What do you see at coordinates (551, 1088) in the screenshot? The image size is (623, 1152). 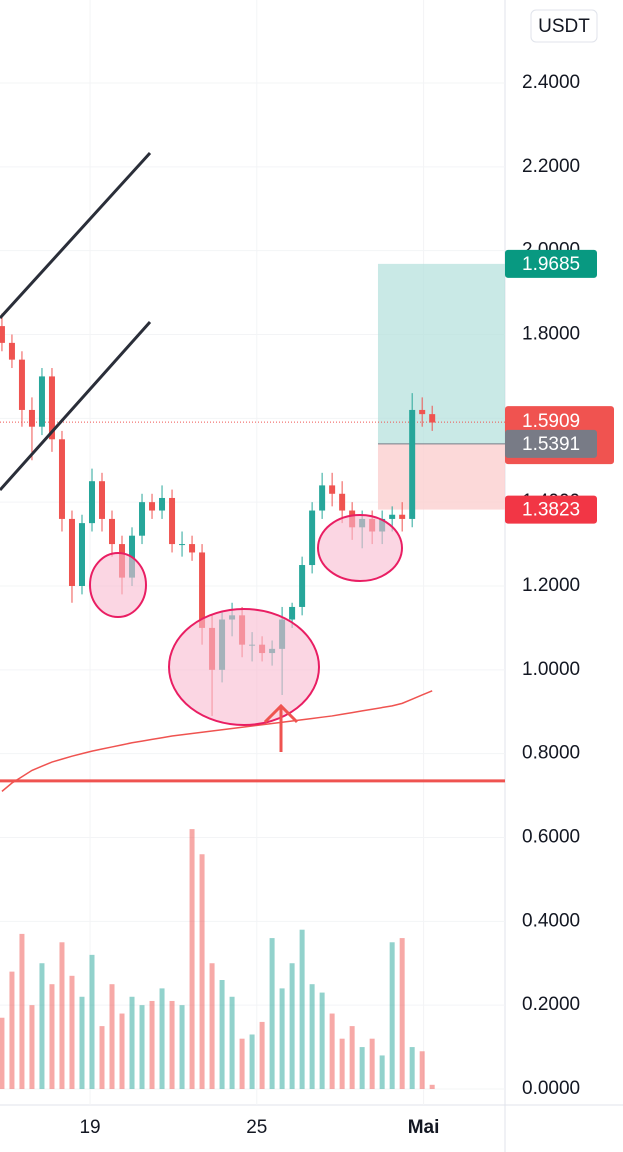 I see `y-tick-label: 0.0000` at bounding box center [551, 1088].